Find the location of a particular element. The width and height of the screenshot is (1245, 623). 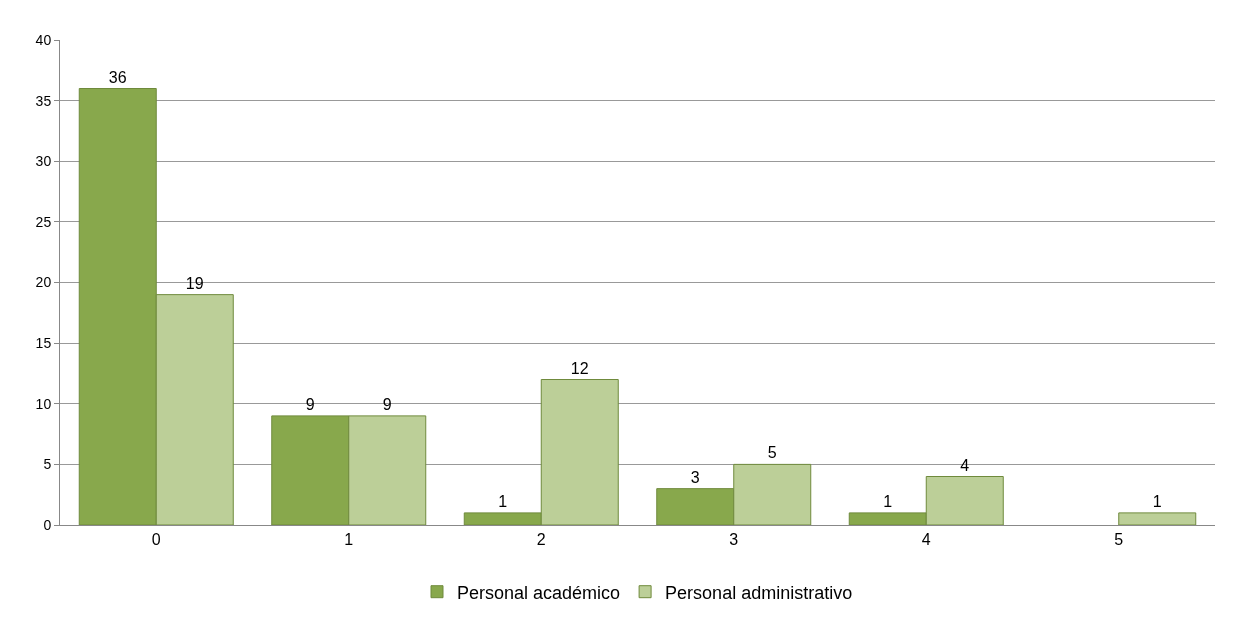

data-label: 12 is located at coordinates (579, 368).